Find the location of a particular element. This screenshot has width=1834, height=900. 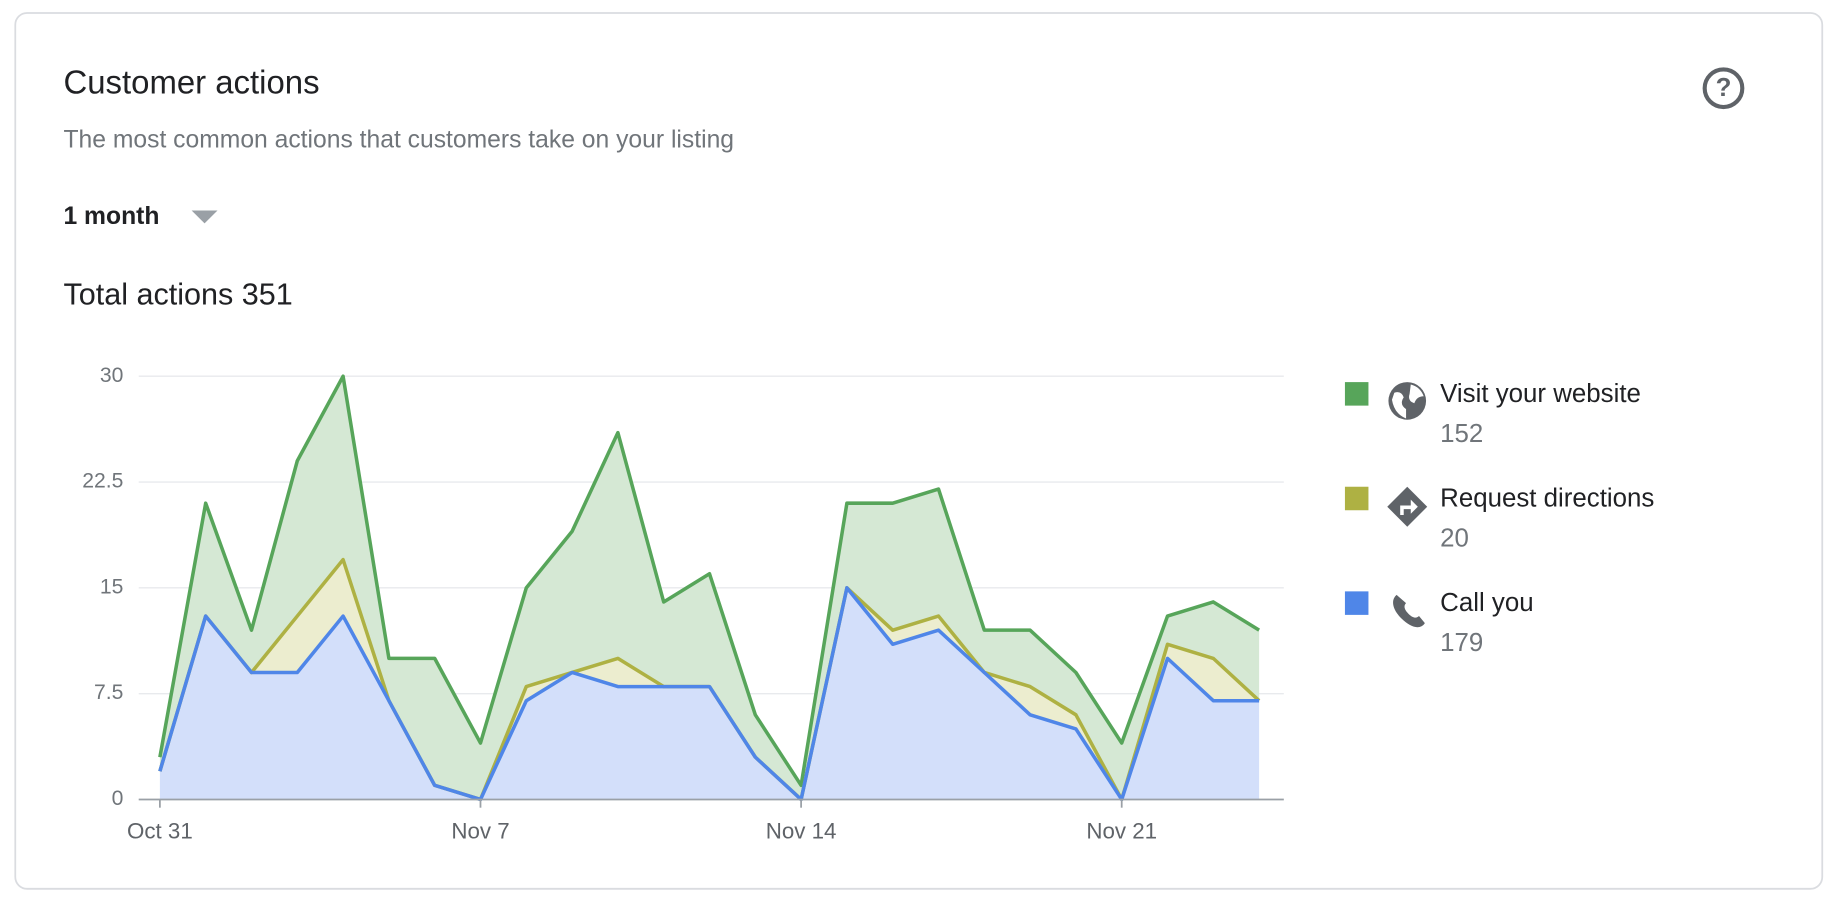

legend-name: Request directions is located at coordinates (1547, 498).